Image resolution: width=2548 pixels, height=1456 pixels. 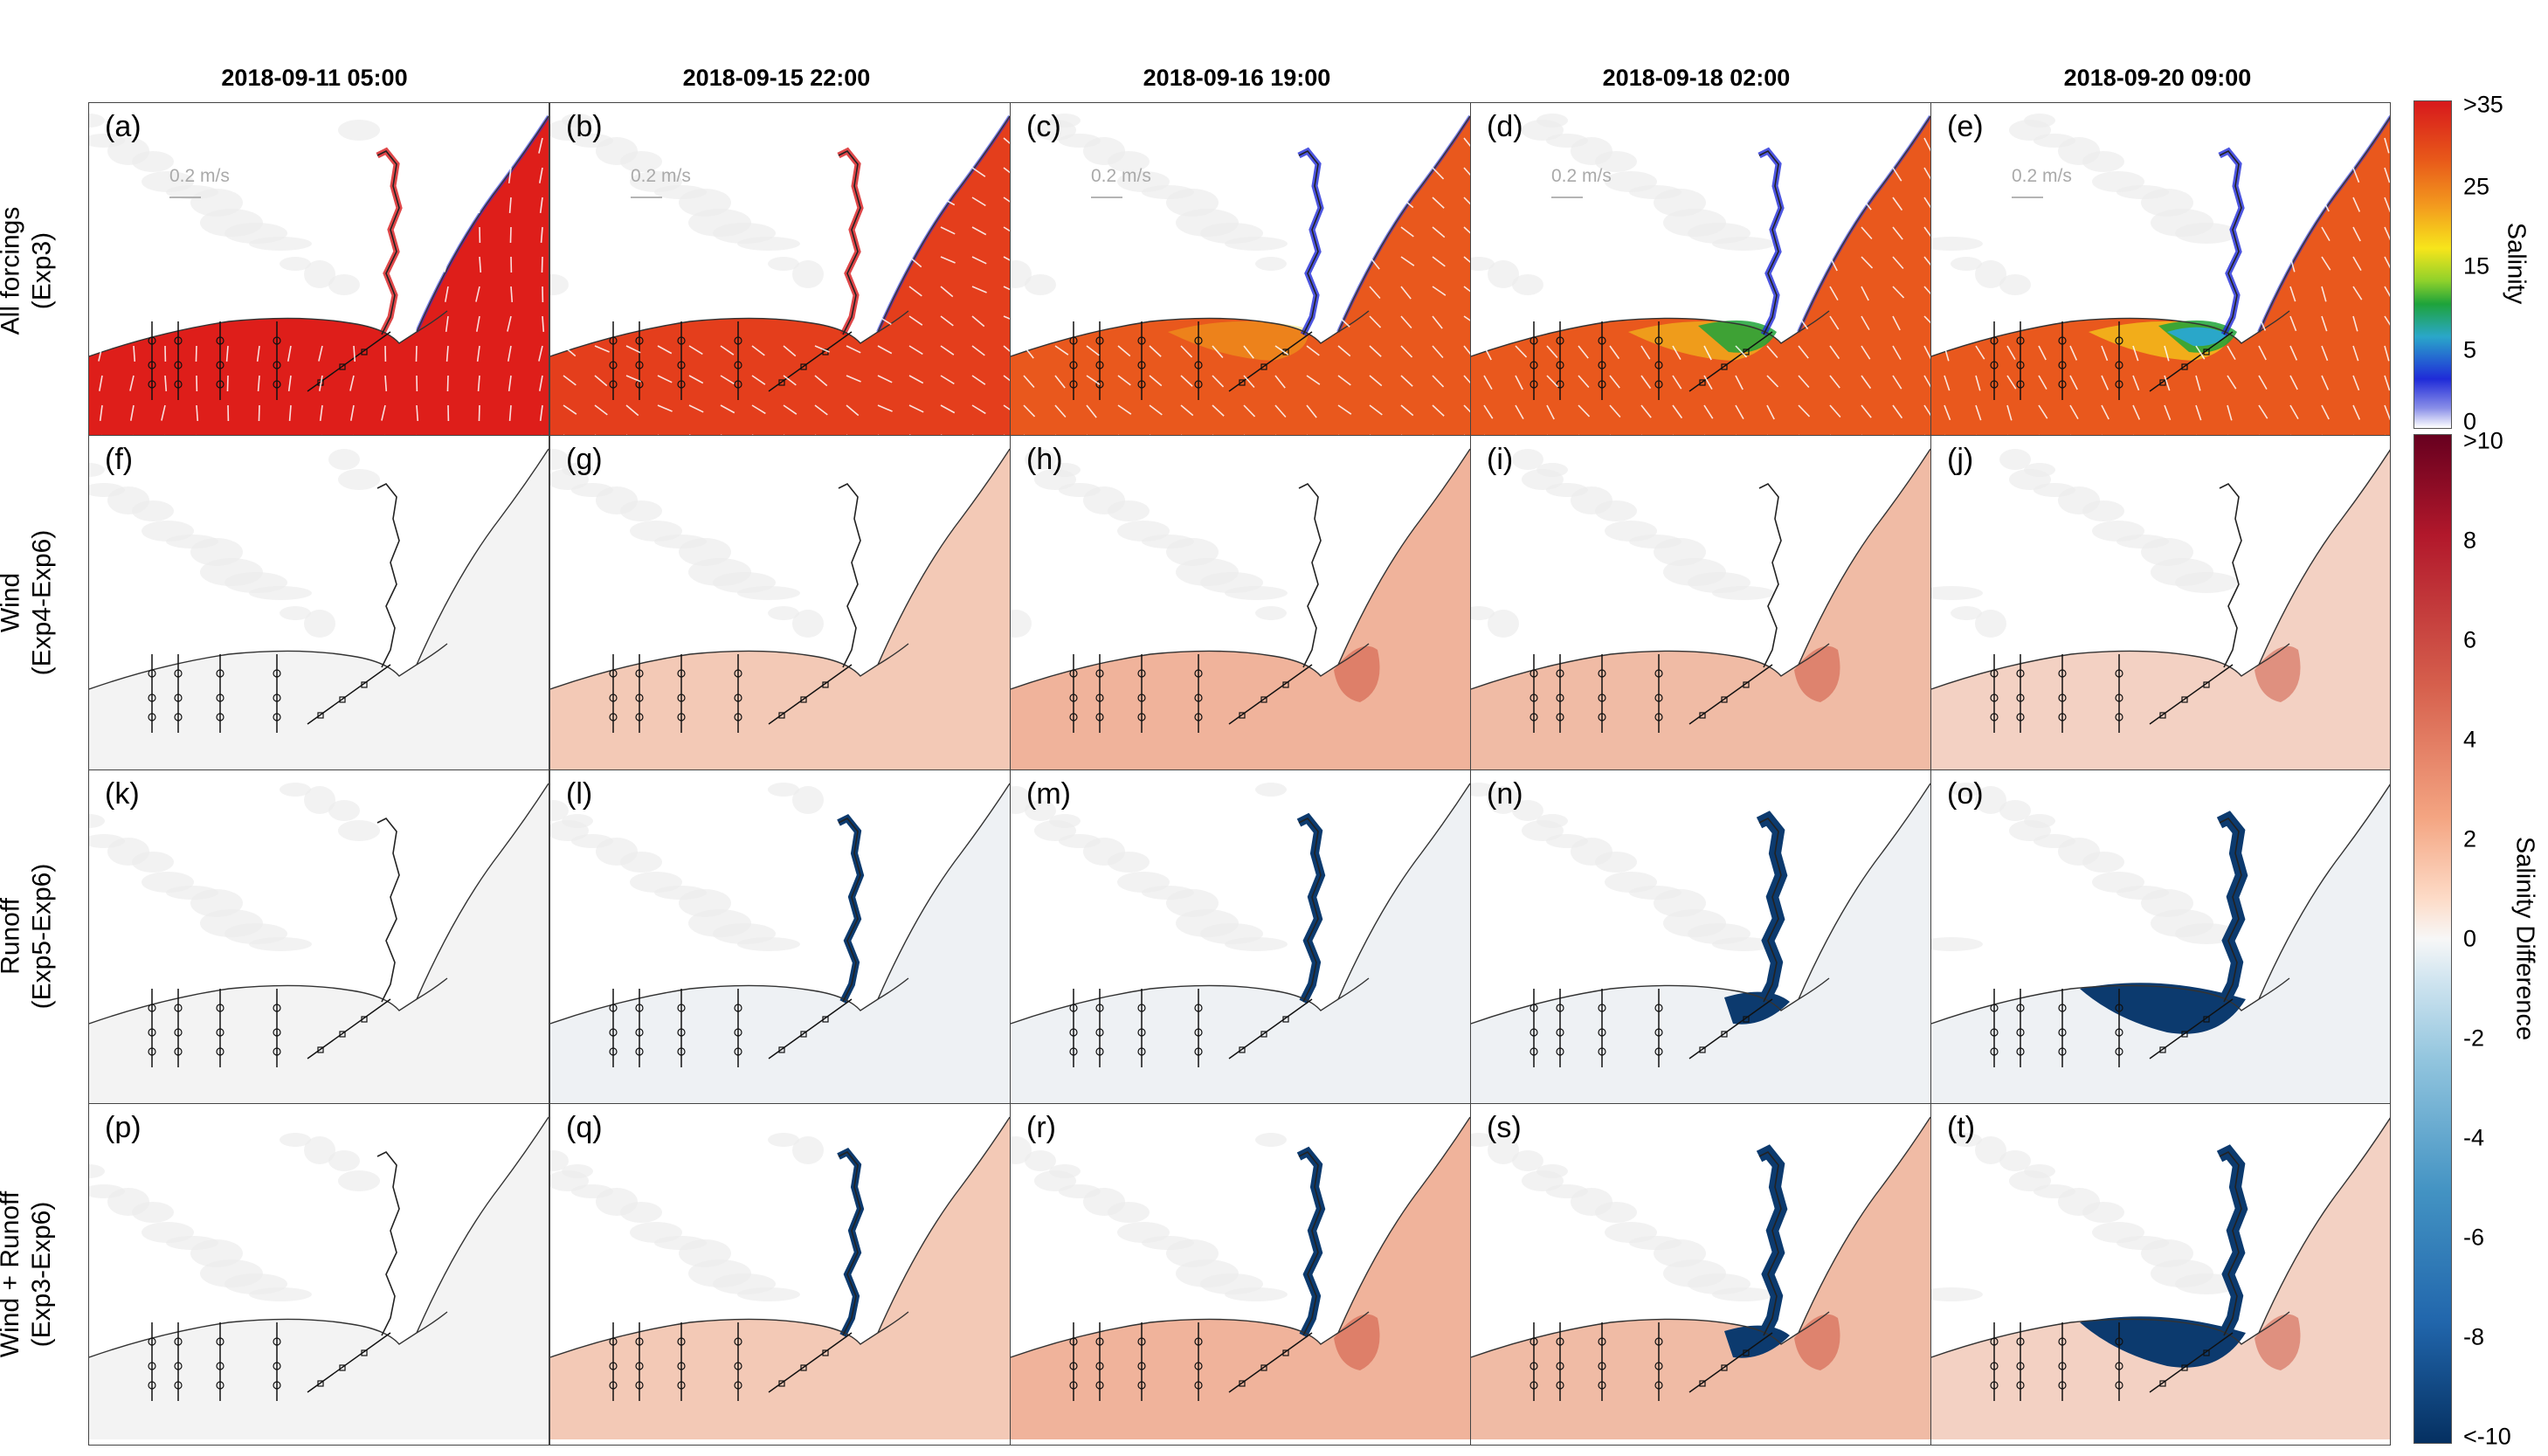 What do you see at coordinates (29, 1274) in the screenshot?
I see `row-label: Wind + Runoff(Exp3-Exp6)` at bounding box center [29, 1274].